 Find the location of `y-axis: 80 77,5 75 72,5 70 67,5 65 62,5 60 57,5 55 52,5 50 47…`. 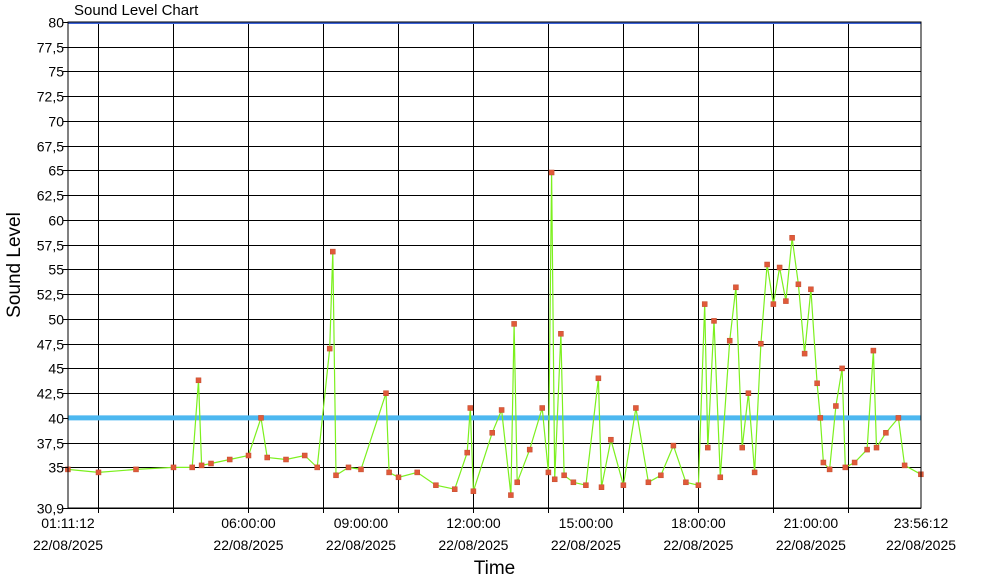

y-axis: 80 77,5 75 72,5 70 67,5 65 62,5 60 57,5 55 52,5 50 47… is located at coordinates (52, 266).